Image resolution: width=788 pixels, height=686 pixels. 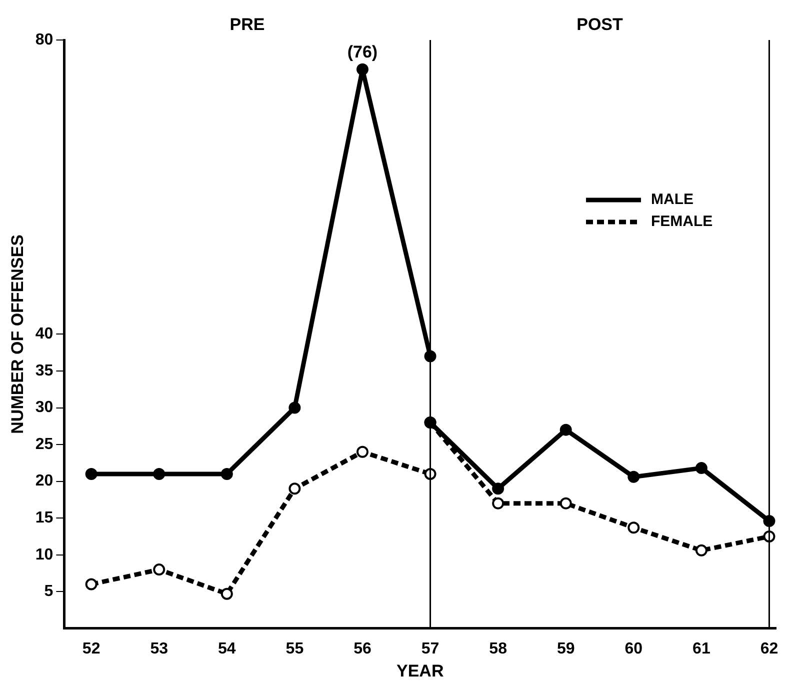 I want to click on y-tick-label: 35, so click(x=44, y=371).